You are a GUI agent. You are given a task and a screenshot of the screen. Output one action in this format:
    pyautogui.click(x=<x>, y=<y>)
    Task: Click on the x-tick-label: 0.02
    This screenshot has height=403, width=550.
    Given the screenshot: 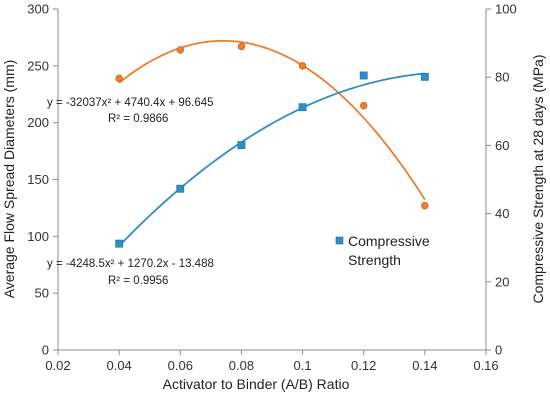 What is the action you would take?
    pyautogui.click(x=57, y=365)
    